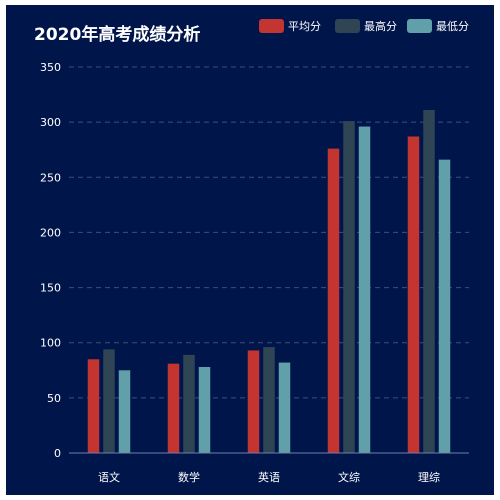 The height and width of the screenshot is (500, 500). Describe the element at coordinates (429, 477) in the screenshot. I see `x-tick-label: 理综` at that location.